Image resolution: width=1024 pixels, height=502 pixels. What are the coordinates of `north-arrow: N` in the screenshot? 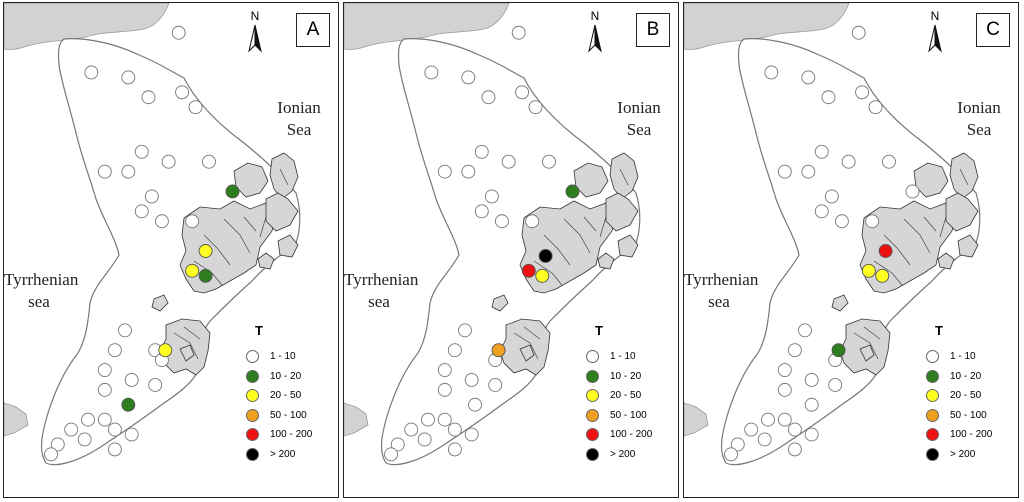 It's located at (935, 35).